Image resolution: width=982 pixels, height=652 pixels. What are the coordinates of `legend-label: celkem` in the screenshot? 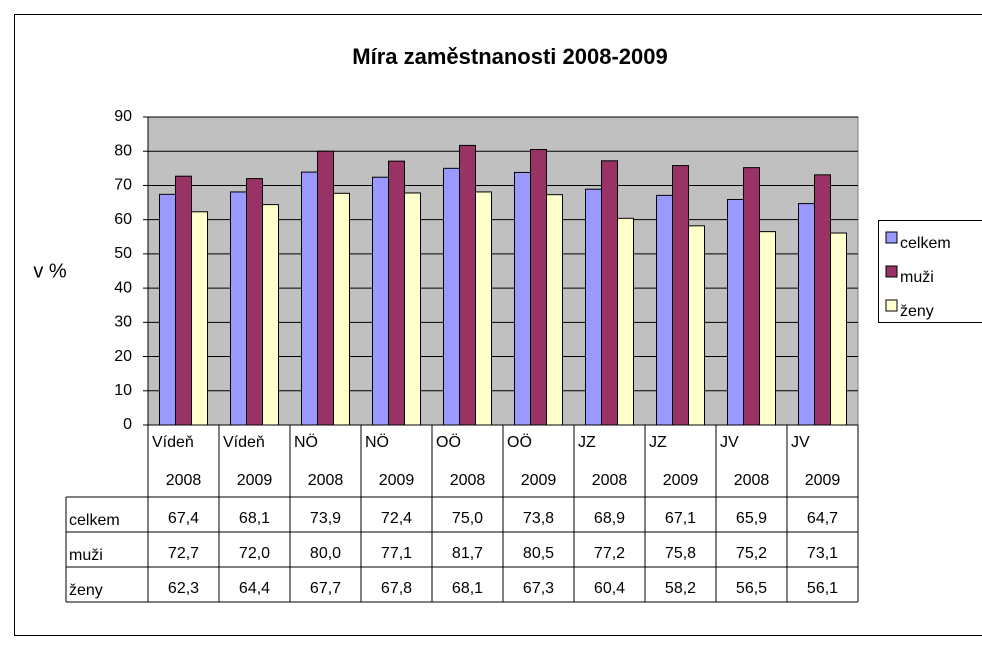 It's located at (925, 243).